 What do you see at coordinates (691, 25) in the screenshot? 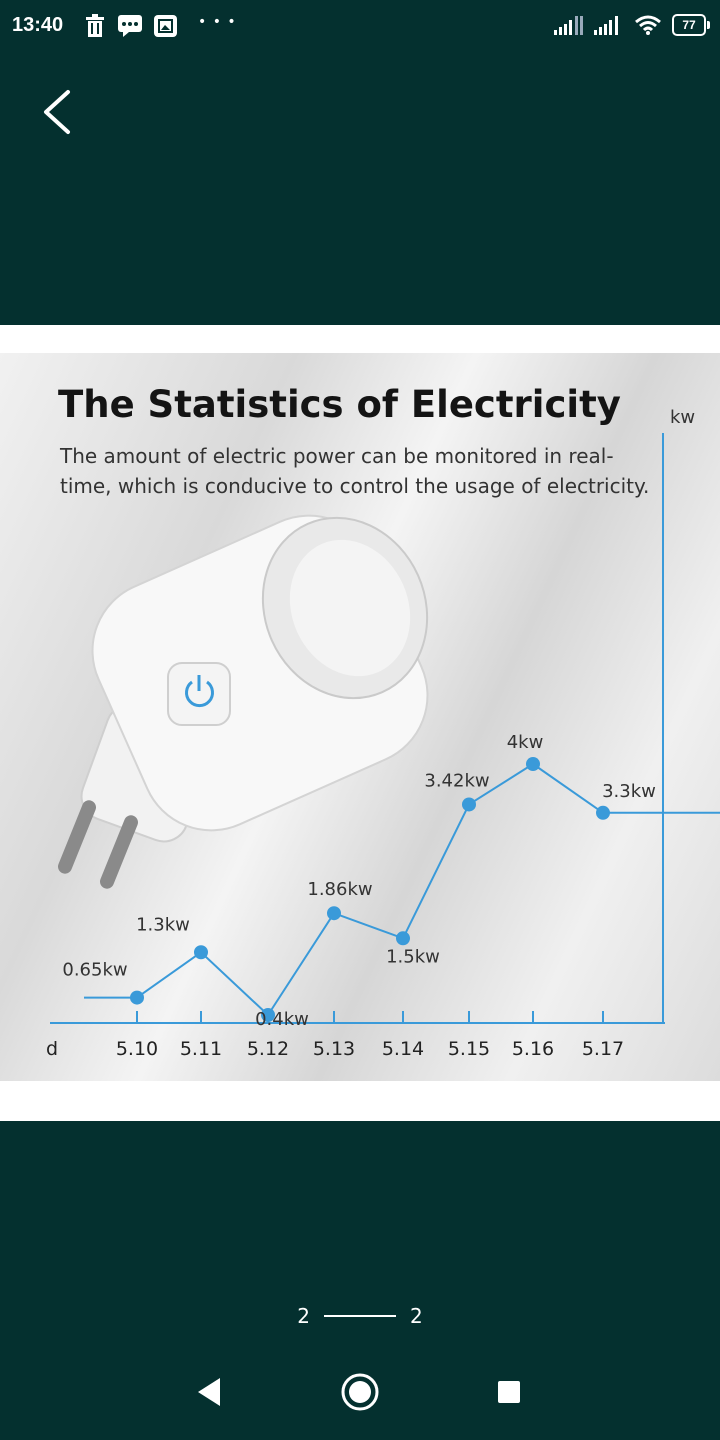
I see `battery-icon: 77` at bounding box center [691, 25].